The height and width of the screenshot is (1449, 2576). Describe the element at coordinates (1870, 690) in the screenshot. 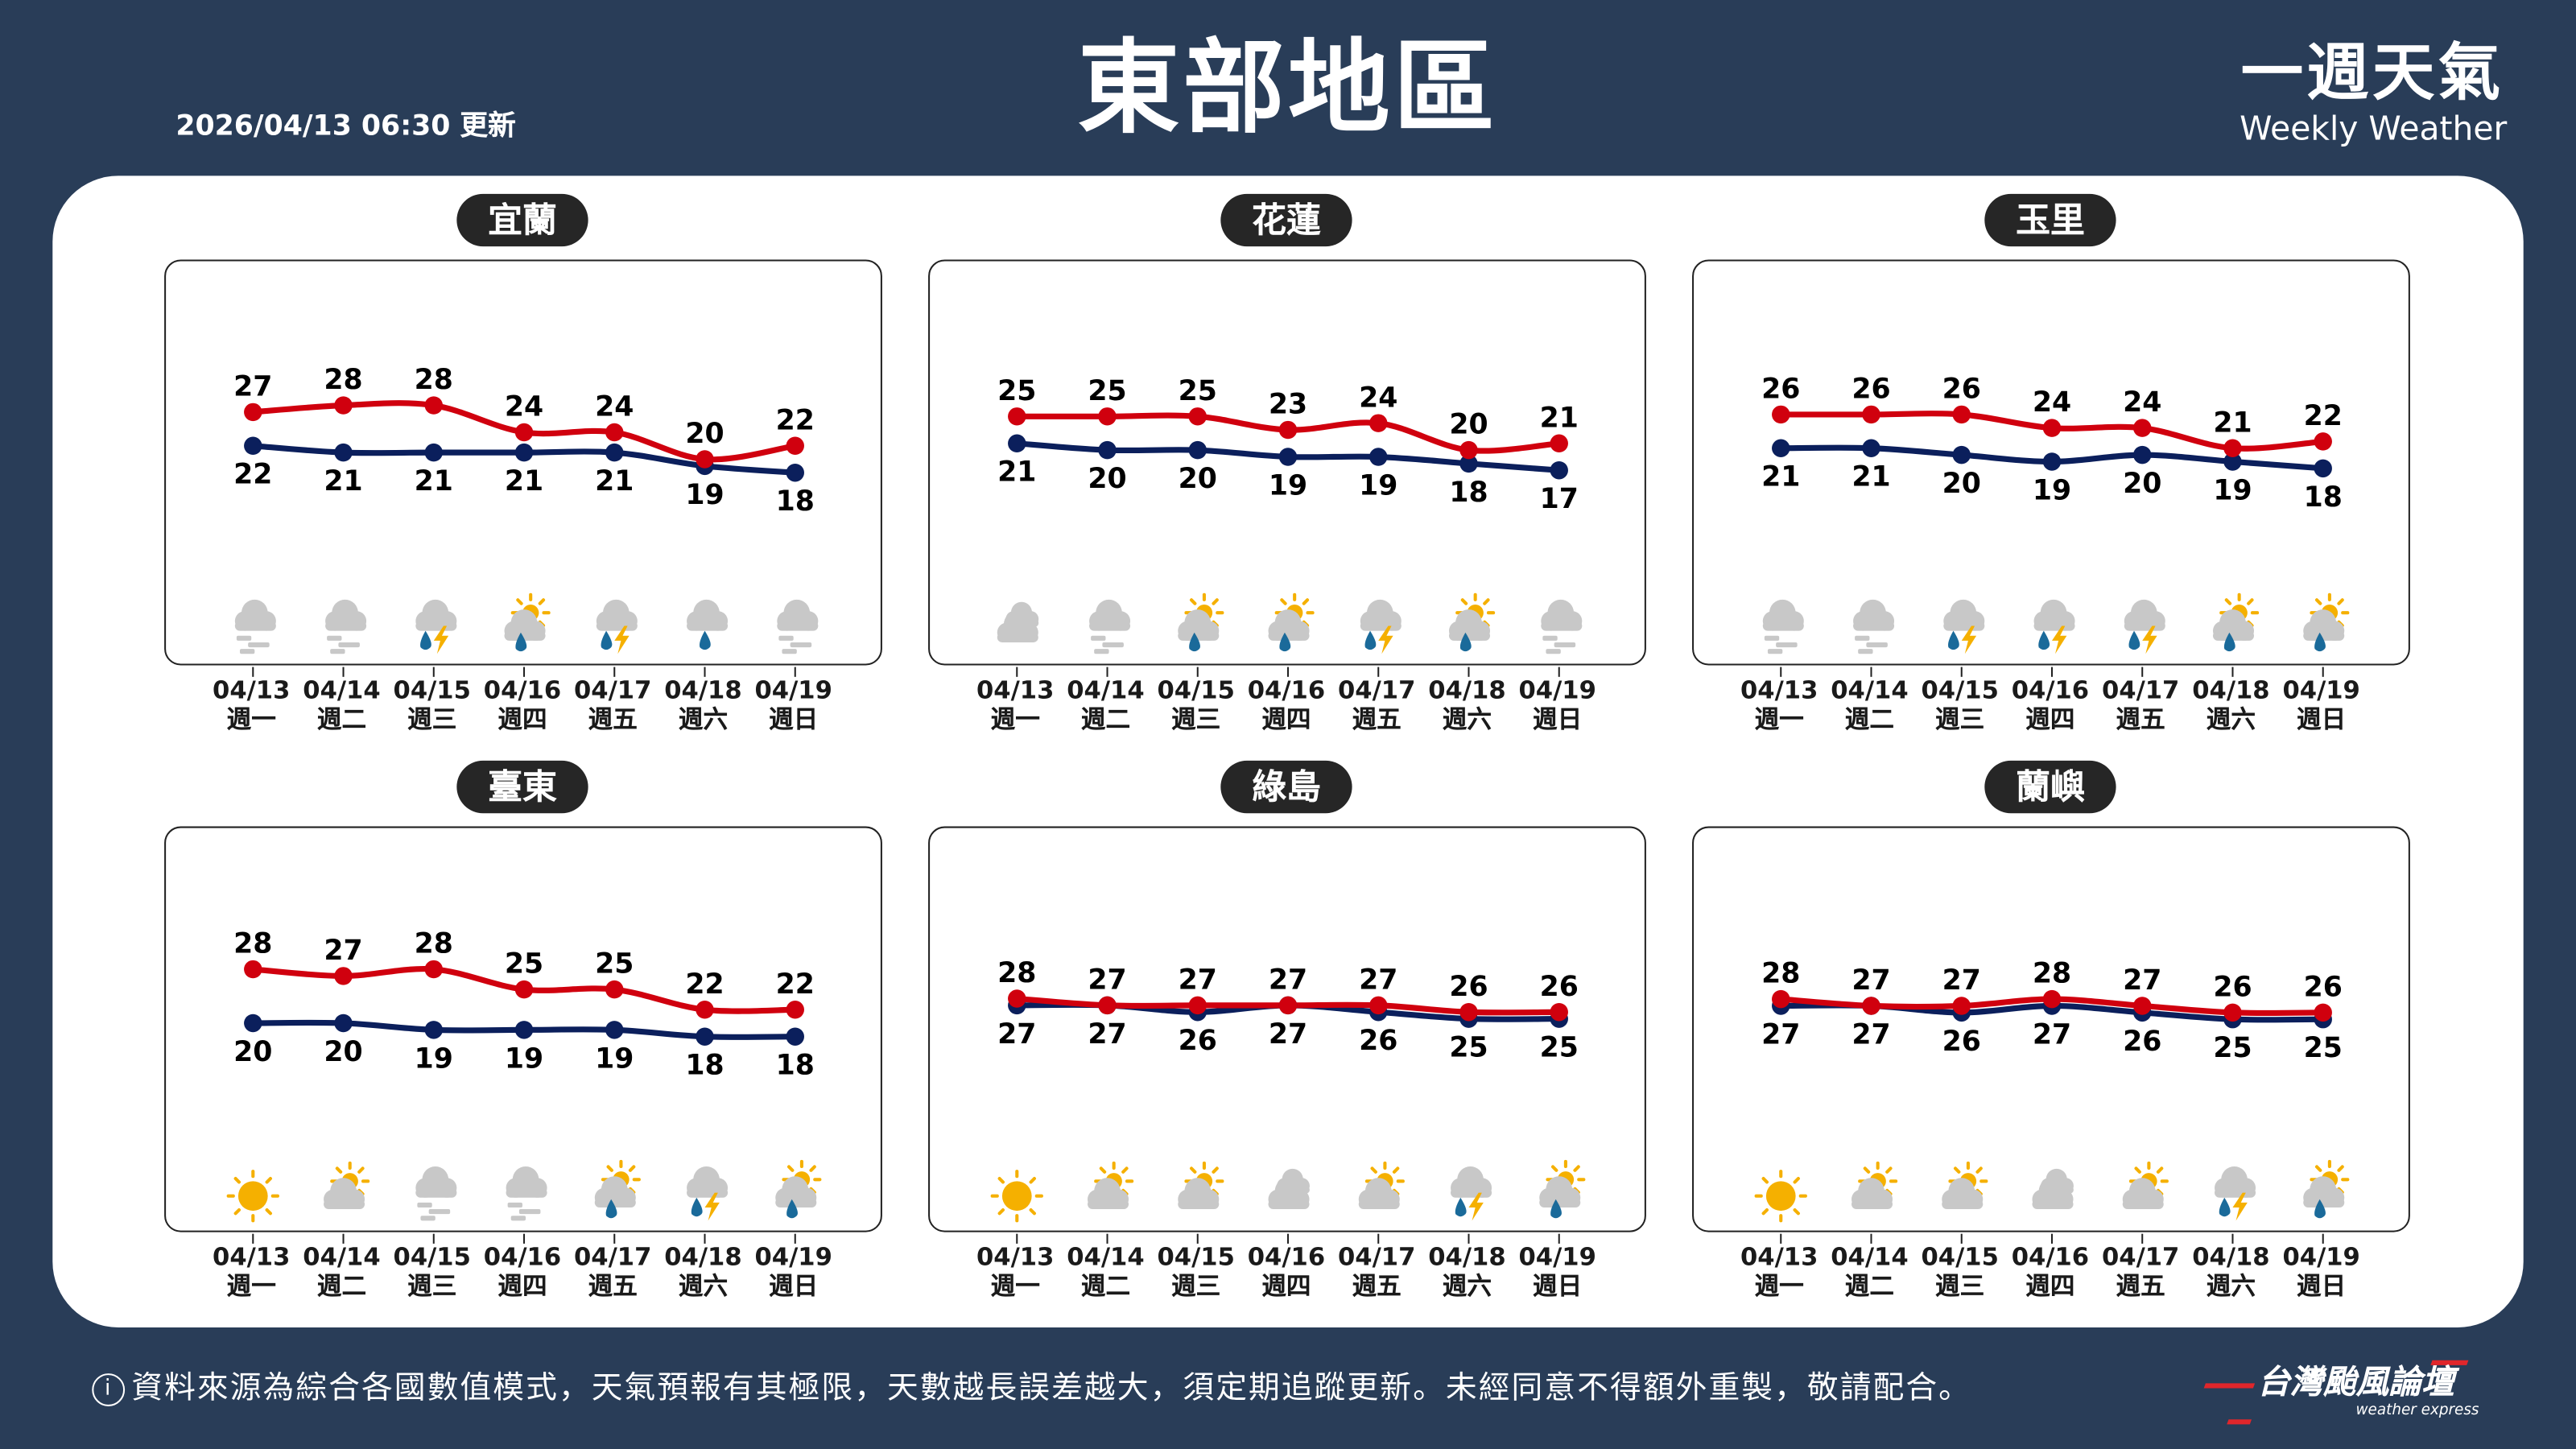

I see `date: 04/14` at that location.